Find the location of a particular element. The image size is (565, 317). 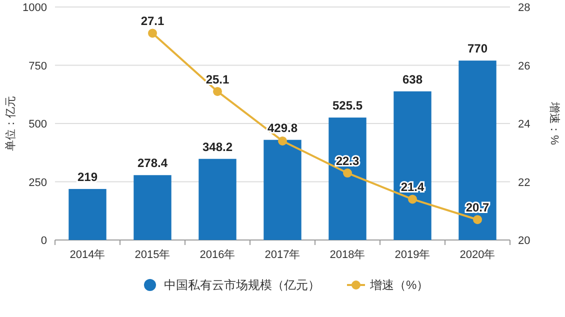

data-label: 21.4 is located at coordinates (412, 187).